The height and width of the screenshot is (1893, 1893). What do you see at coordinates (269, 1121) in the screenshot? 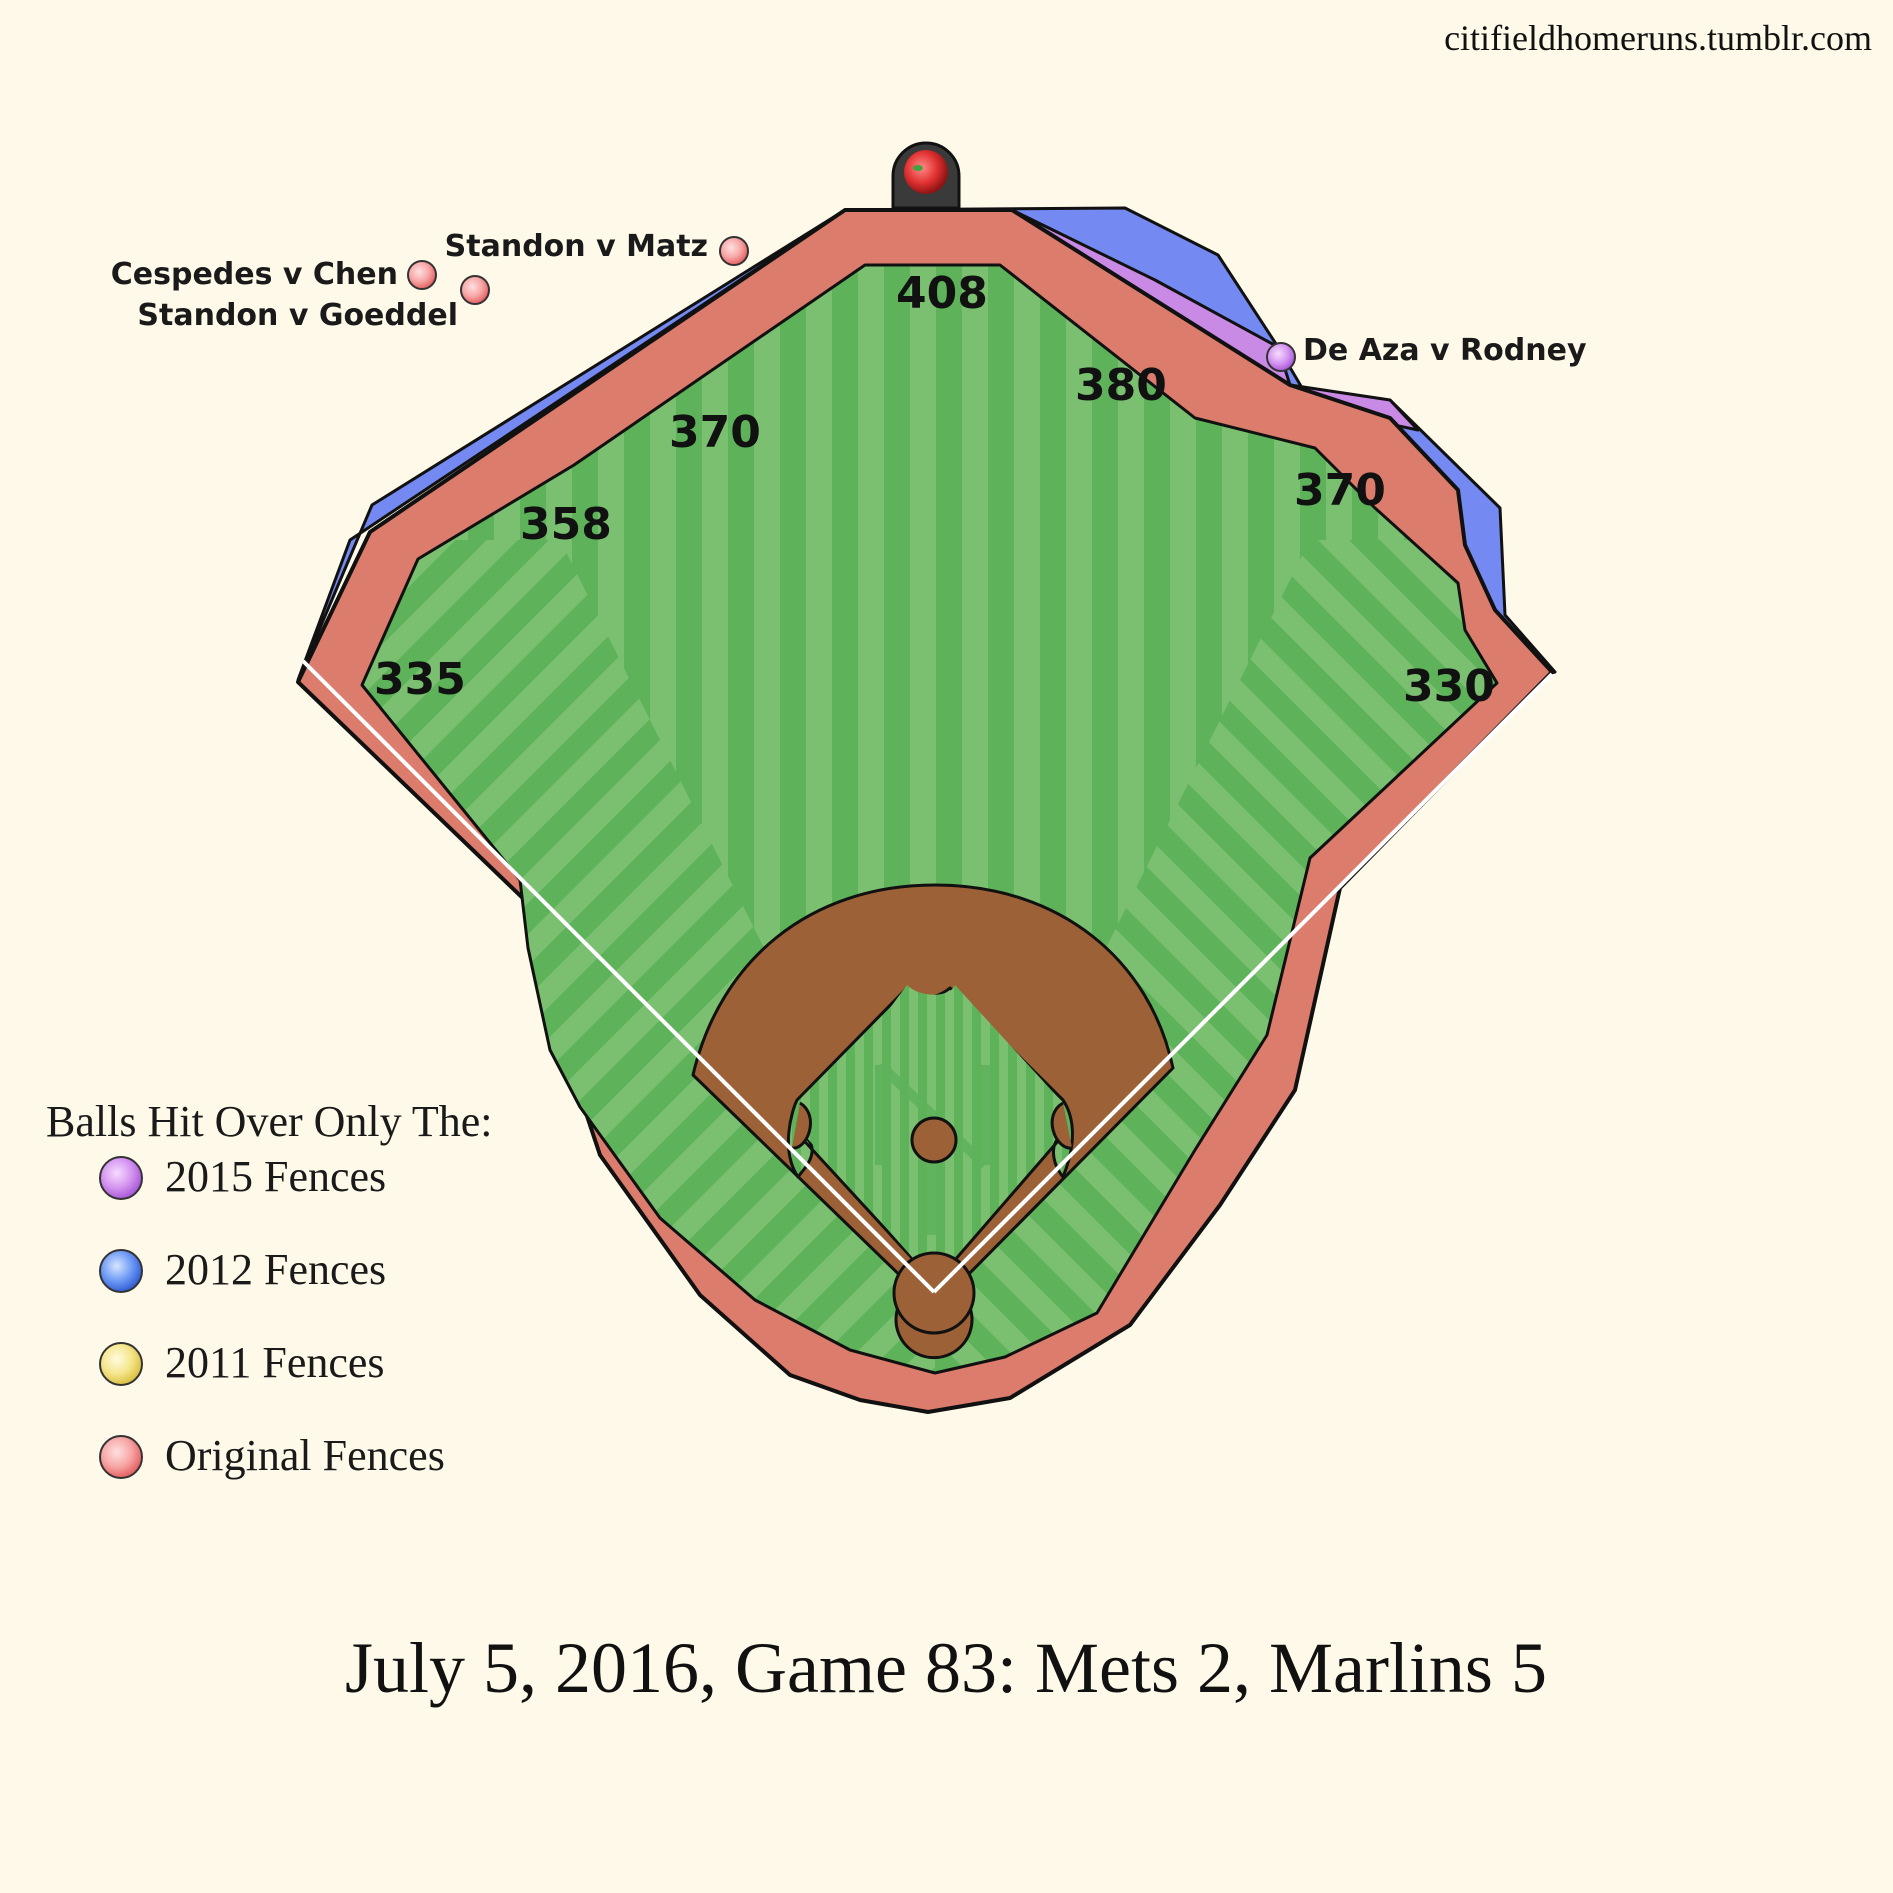
I see `legend-title: Balls Hit Over Only The:` at bounding box center [269, 1121].